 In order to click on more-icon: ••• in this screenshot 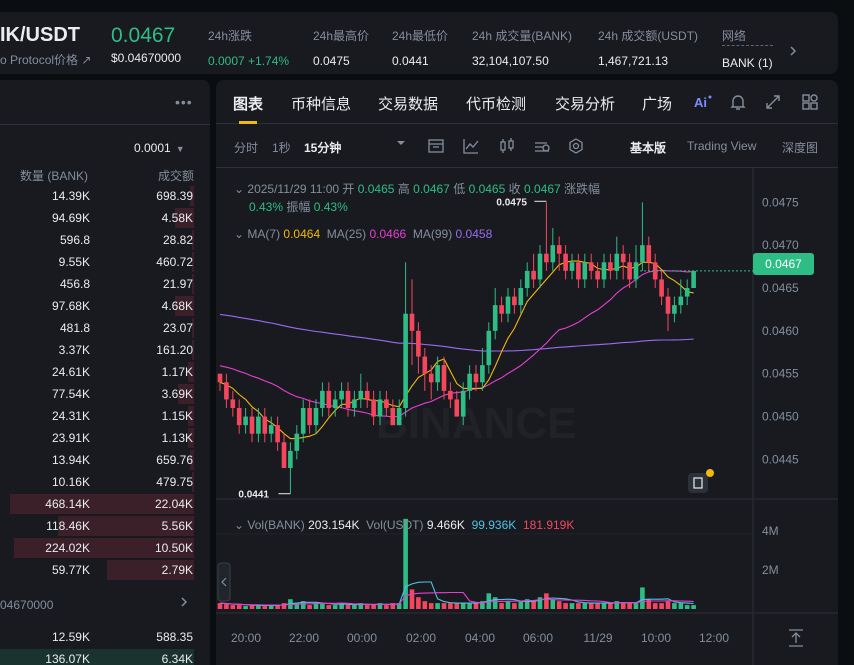, I will do `click(184, 102)`.